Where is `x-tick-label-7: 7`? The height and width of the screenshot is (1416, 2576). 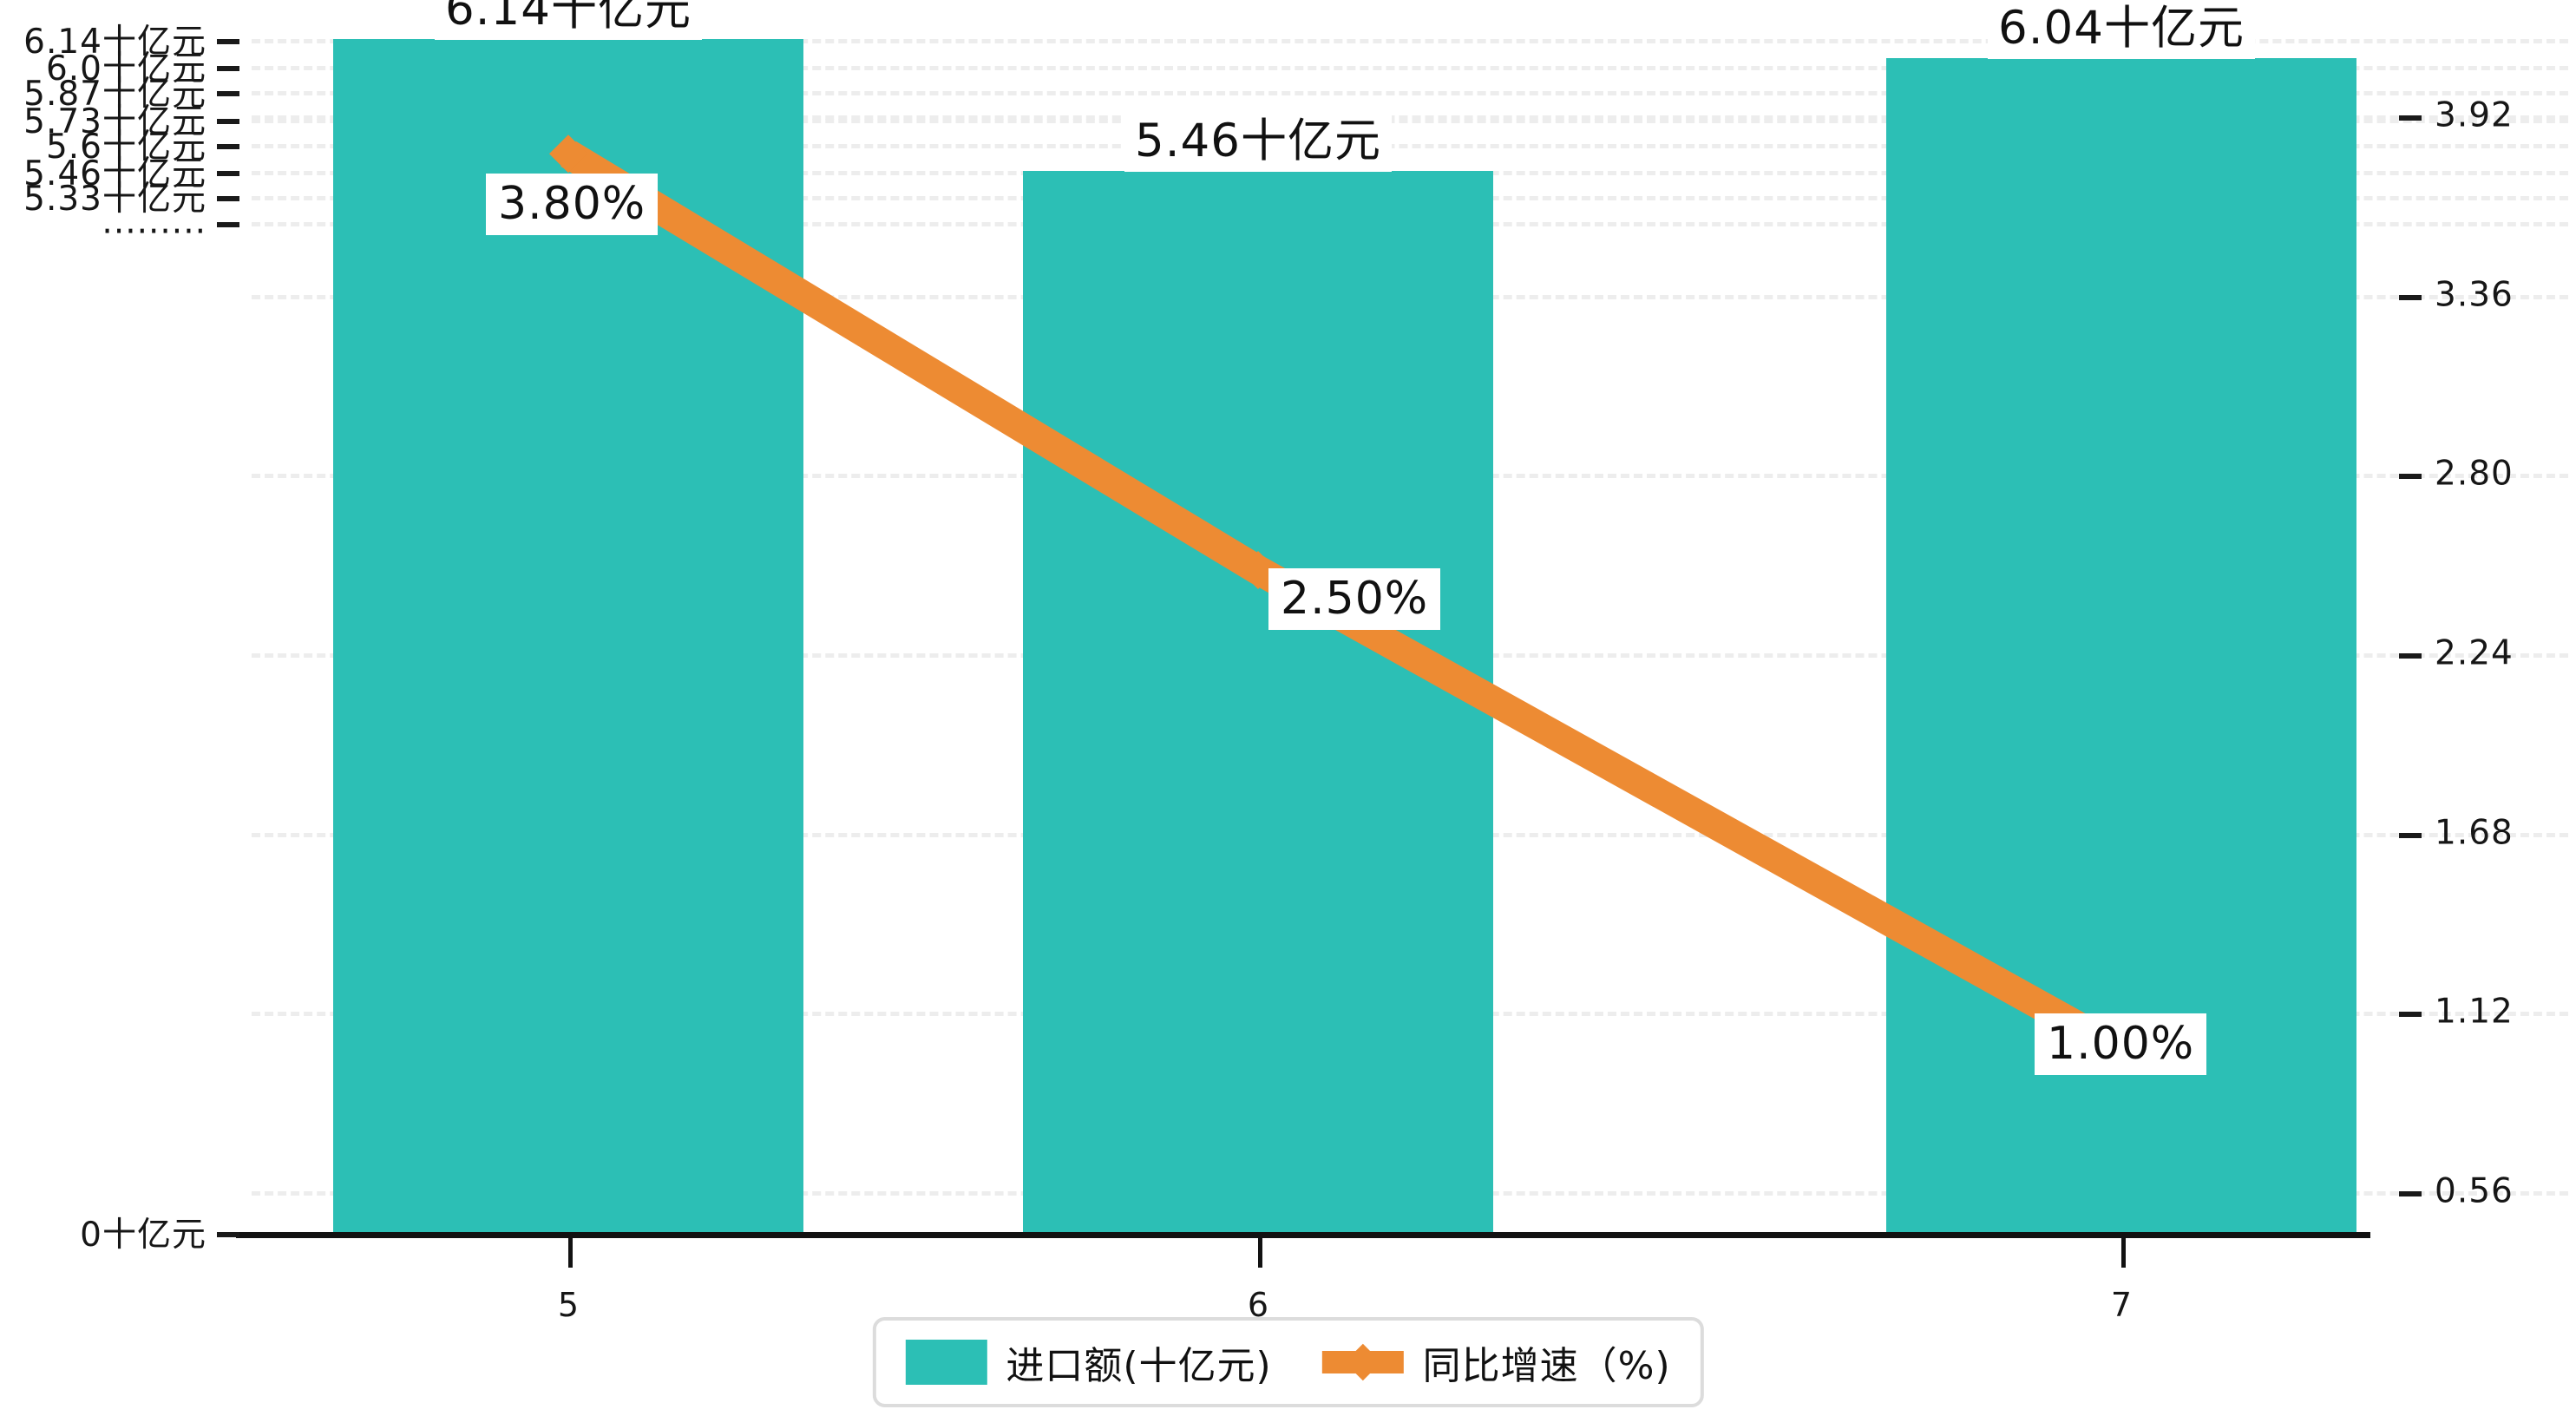 x-tick-label-7: 7 is located at coordinates (2121, 1305).